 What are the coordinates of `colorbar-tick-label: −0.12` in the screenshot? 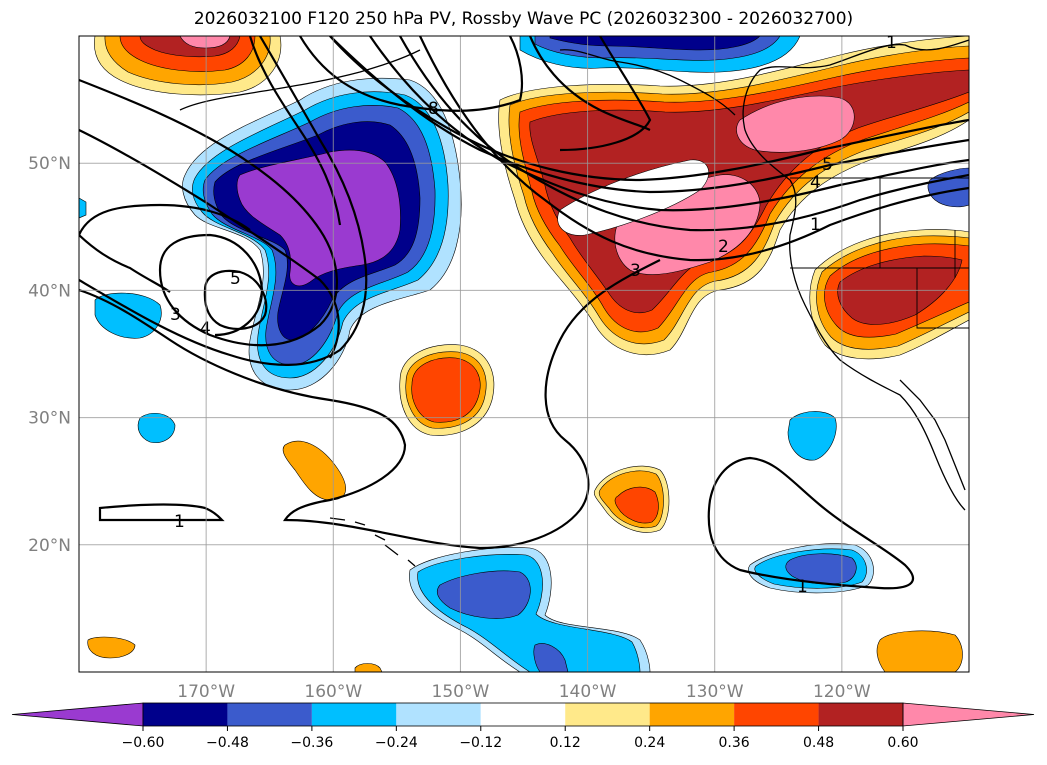 It's located at (480, 743).